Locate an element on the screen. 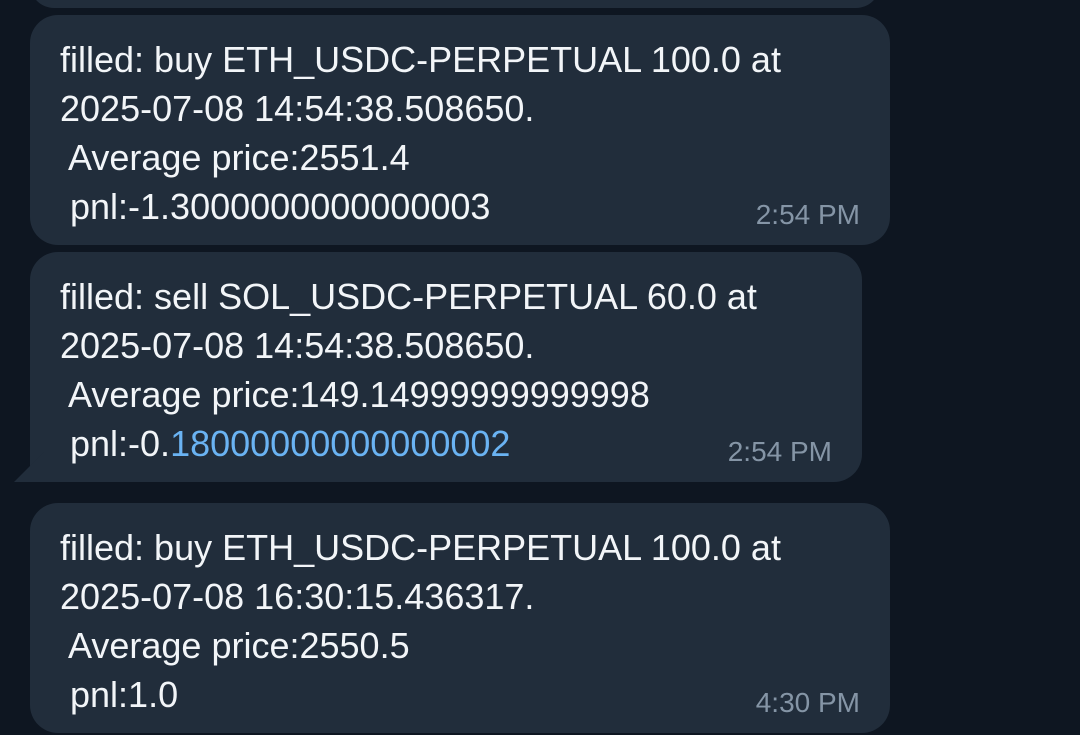 The width and height of the screenshot is (1080, 735). message-line: Average price:149.14999999999998 is located at coordinates (355, 394).